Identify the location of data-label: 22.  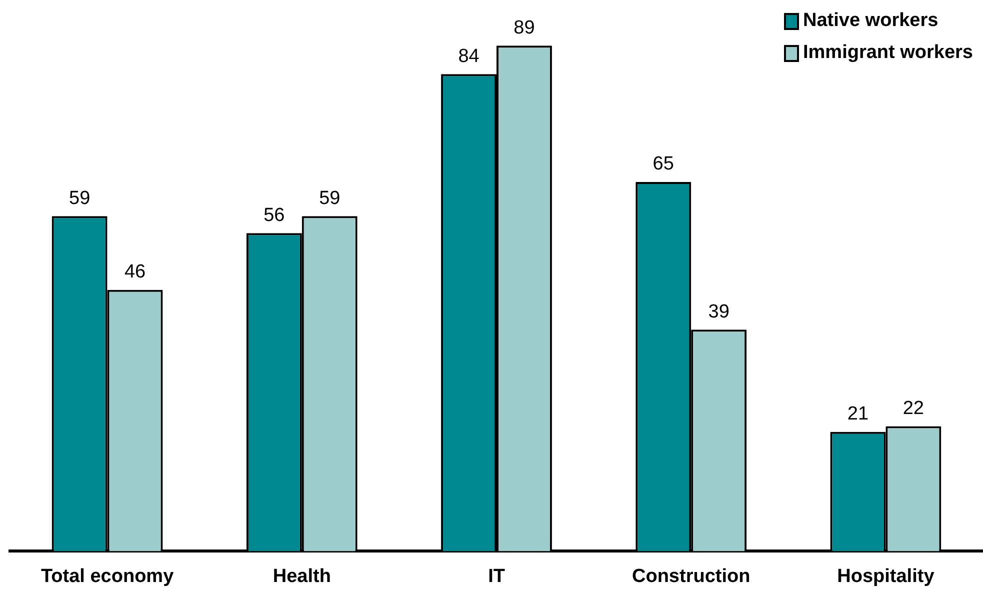
(913, 408).